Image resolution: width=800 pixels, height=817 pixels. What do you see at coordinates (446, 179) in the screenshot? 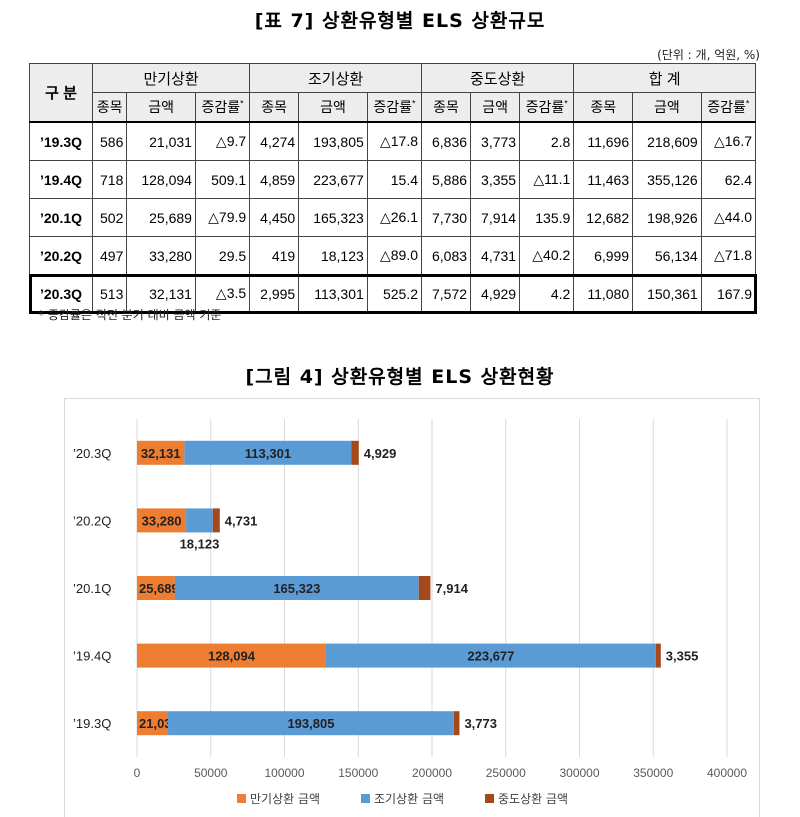
I see `table-cell: 5,886` at bounding box center [446, 179].